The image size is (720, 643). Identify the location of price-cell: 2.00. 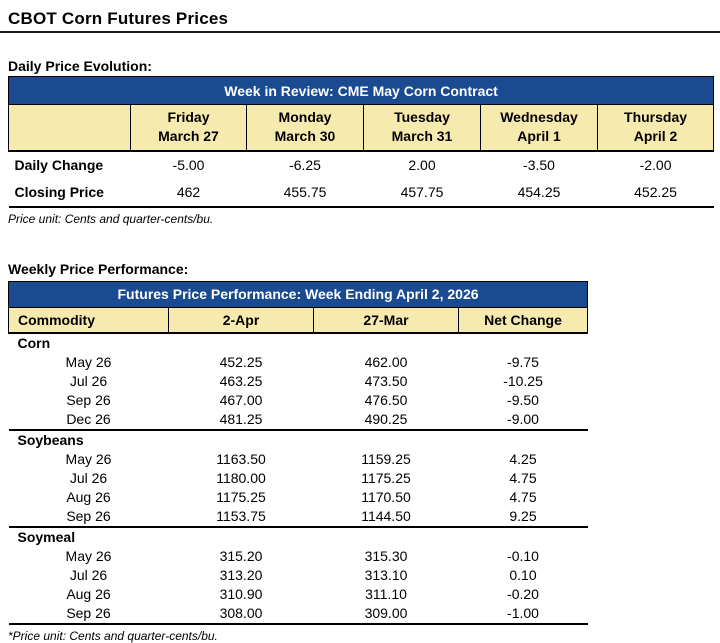
(422, 165).